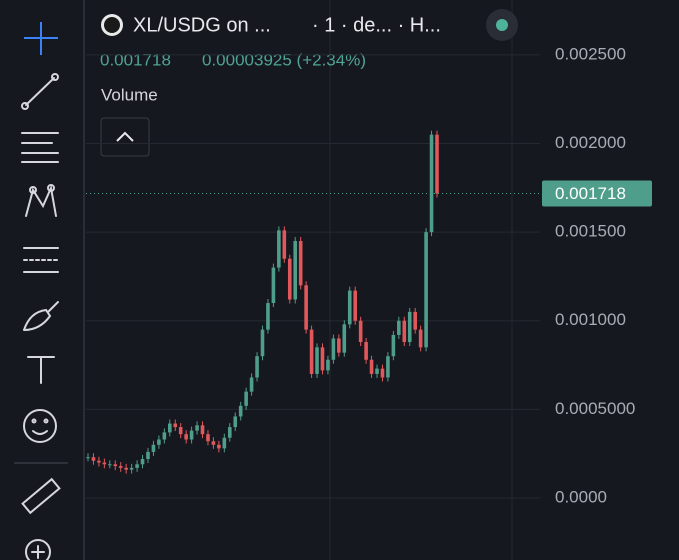 The height and width of the screenshot is (560, 679). Describe the element at coordinates (41, 260) in the screenshot. I see `prediction-tool` at that location.